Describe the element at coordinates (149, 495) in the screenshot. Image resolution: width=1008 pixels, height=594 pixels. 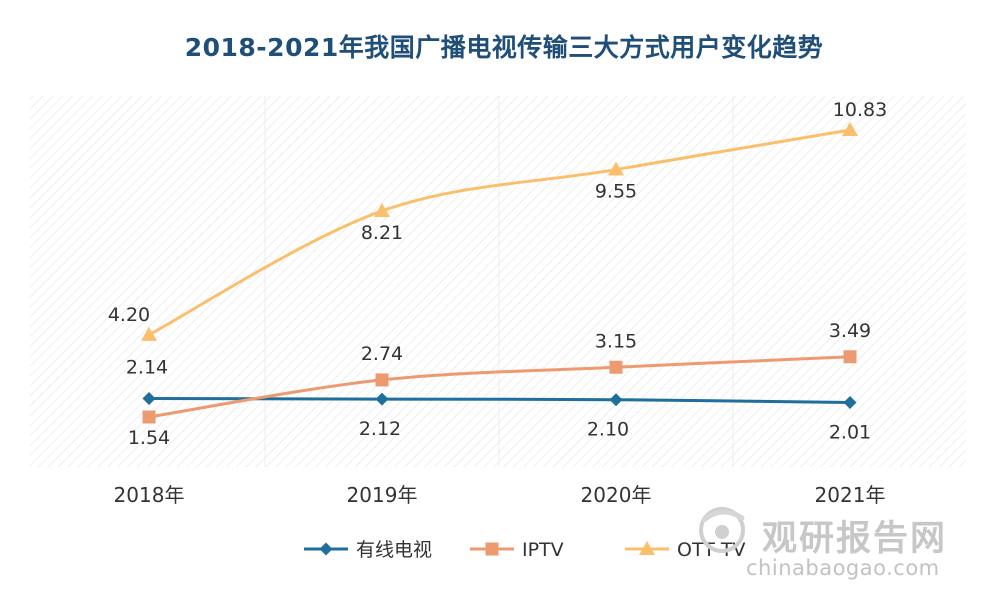
I see `x-tick-label: 2018年` at that location.